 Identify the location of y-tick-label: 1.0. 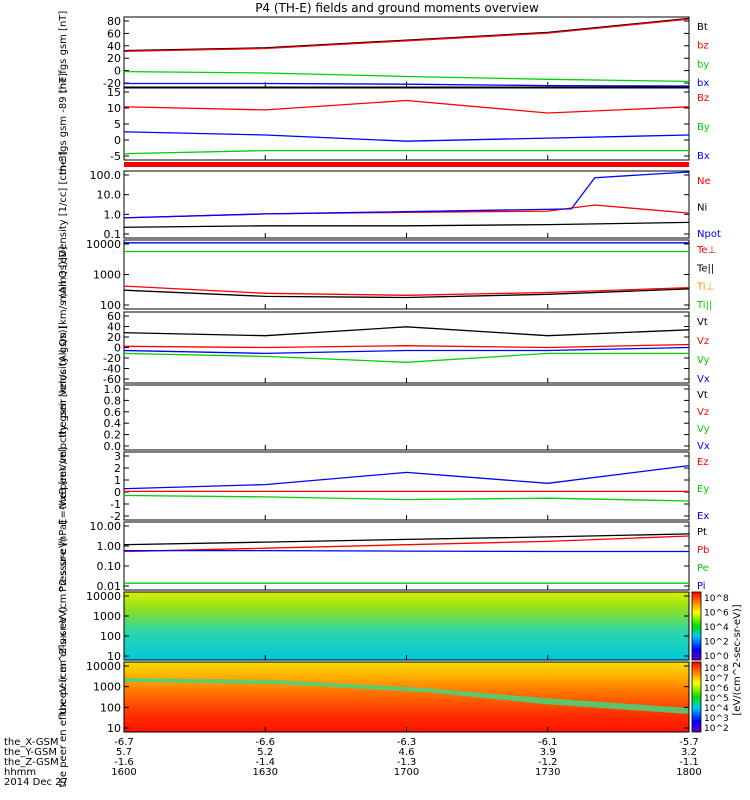
(113, 389).